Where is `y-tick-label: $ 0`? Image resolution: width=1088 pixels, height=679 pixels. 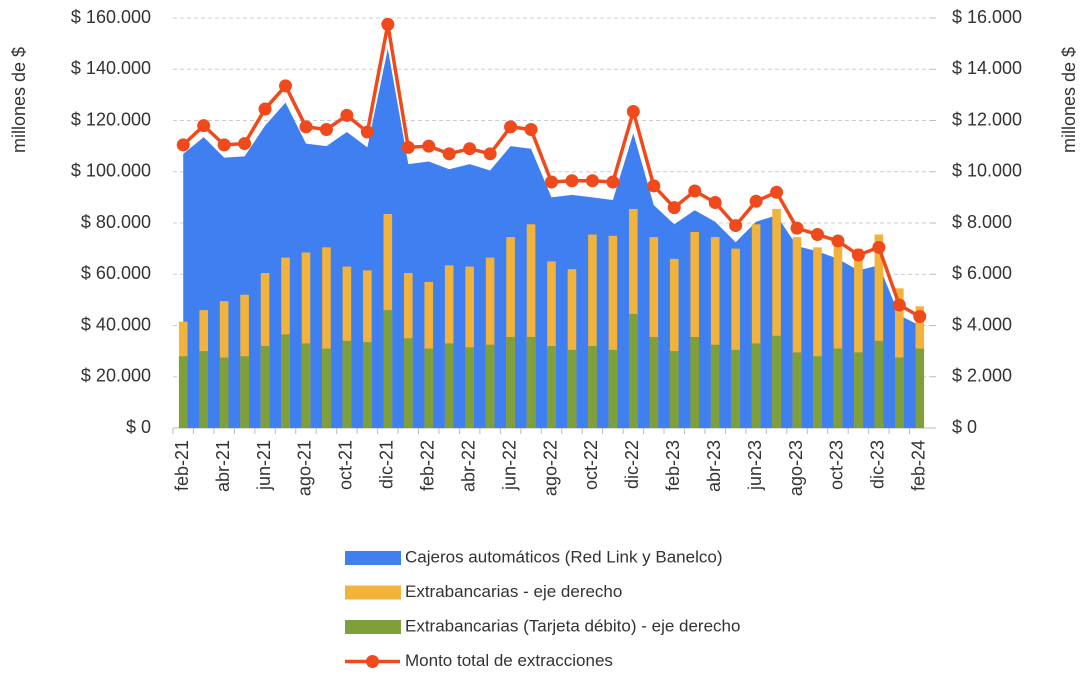
y-tick-label: $ 0 is located at coordinates (138, 427).